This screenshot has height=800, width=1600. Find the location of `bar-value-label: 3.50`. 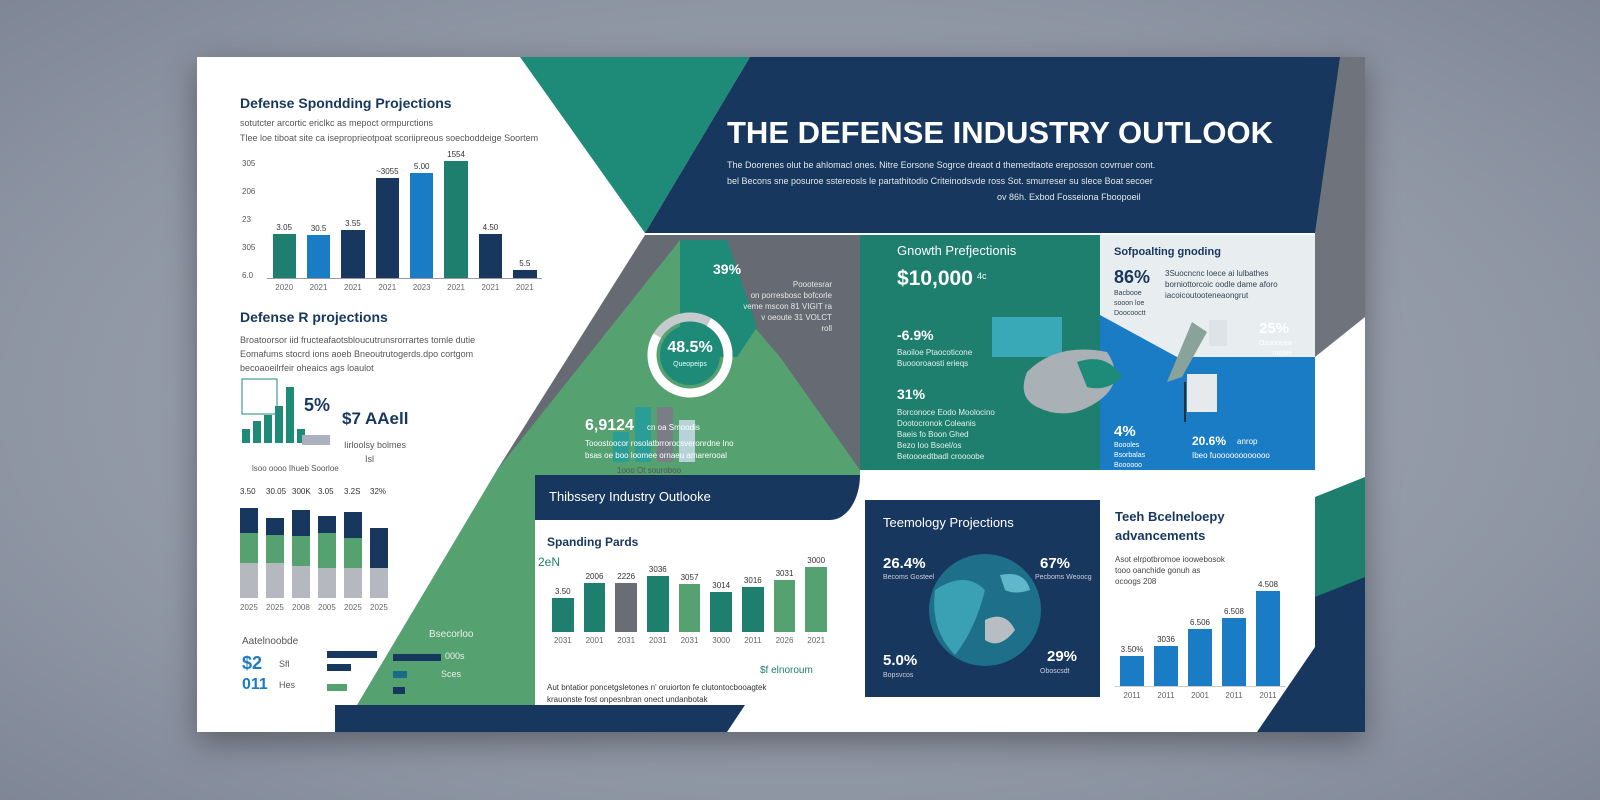

bar-value-label: 3.50 is located at coordinates (248, 491).